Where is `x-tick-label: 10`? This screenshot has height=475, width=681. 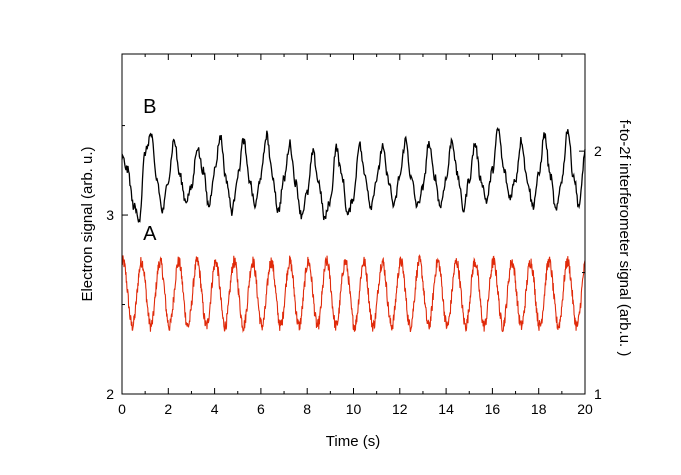 x-tick-label: 10 is located at coordinates (354, 409).